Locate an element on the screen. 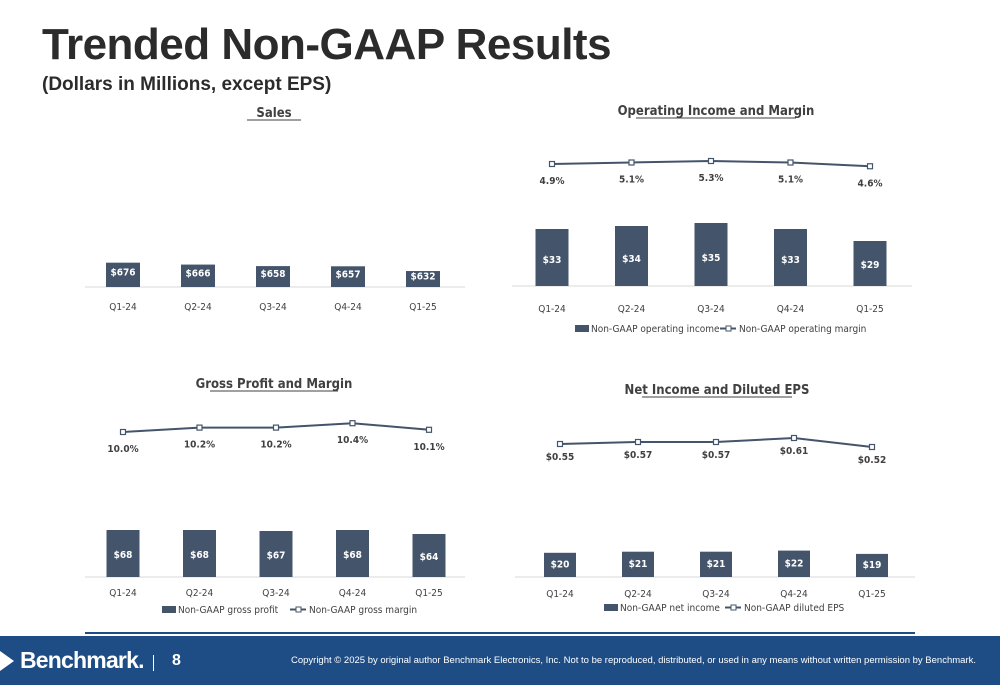  sales-bar-label: $666 is located at coordinates (197, 273).